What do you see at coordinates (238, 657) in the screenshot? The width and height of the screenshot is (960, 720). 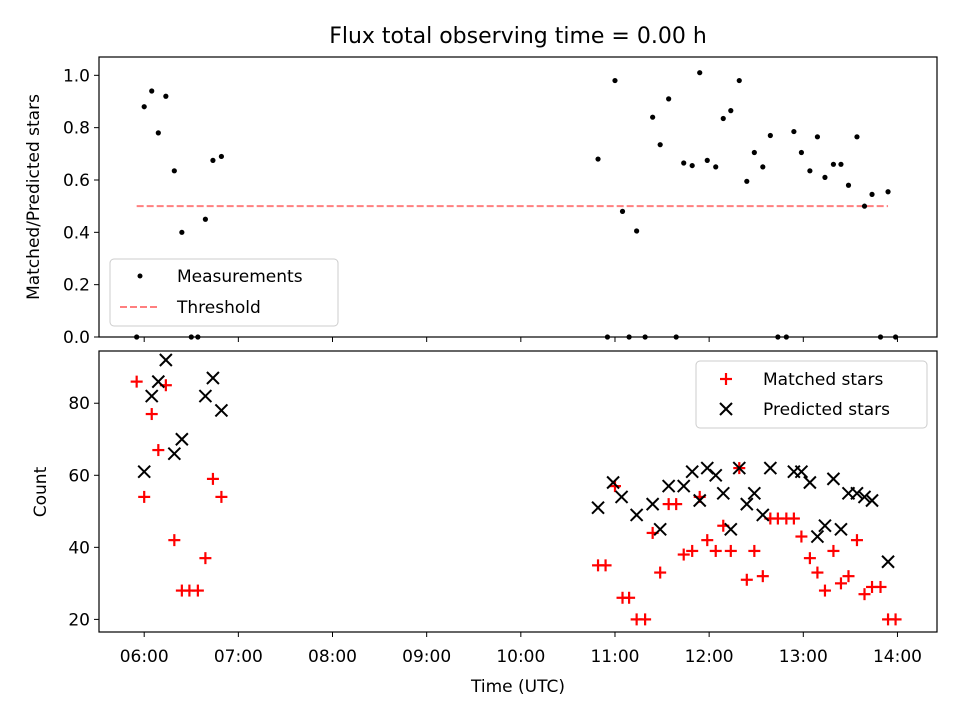 I see `x-tick-label: 07:00` at bounding box center [238, 657].